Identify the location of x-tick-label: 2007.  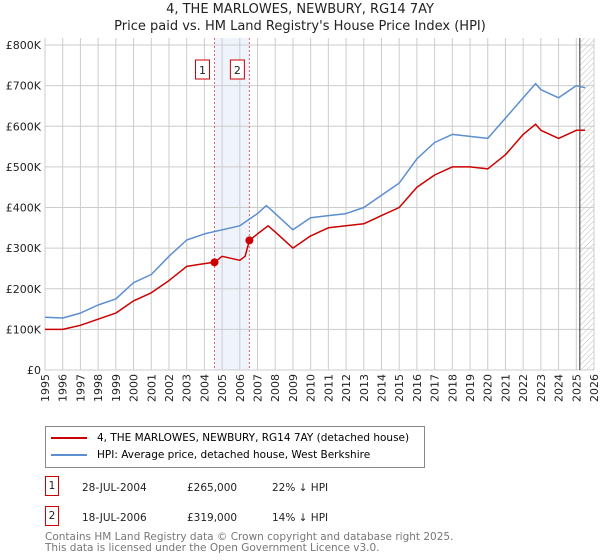
(258, 388).